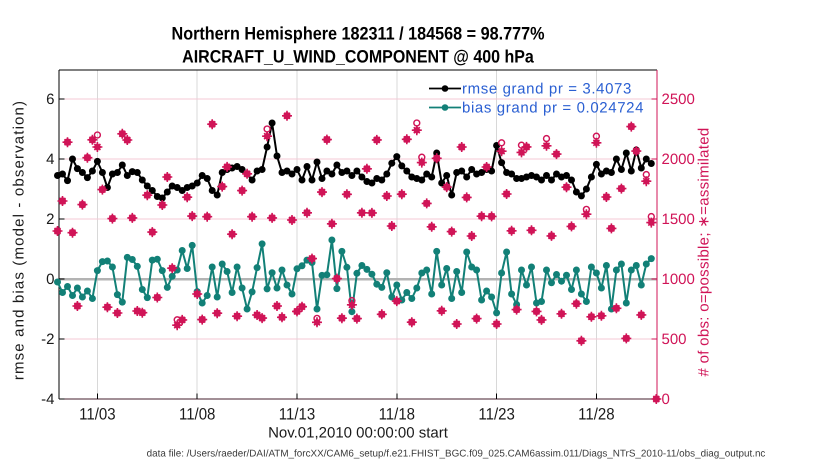 The image size is (830, 475). I want to click on svg-text: 11/08, so click(197, 414).